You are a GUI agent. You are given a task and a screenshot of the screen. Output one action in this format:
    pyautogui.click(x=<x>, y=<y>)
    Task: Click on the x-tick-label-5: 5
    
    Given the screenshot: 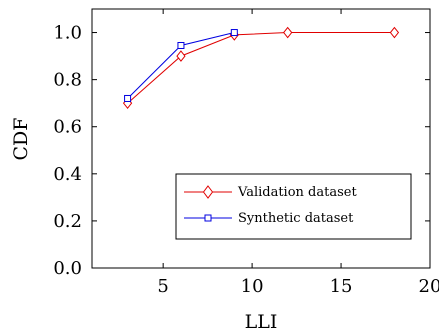 What is the action you would take?
    pyautogui.click(x=162, y=286)
    